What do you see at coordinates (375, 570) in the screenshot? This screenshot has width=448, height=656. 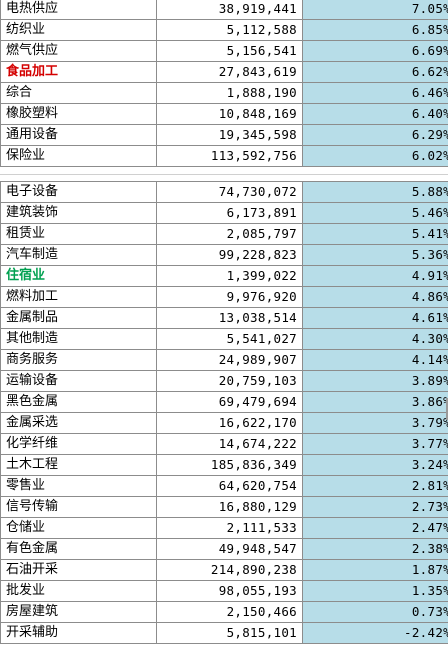 I see `percent-cell: 1.87%` at bounding box center [375, 570].